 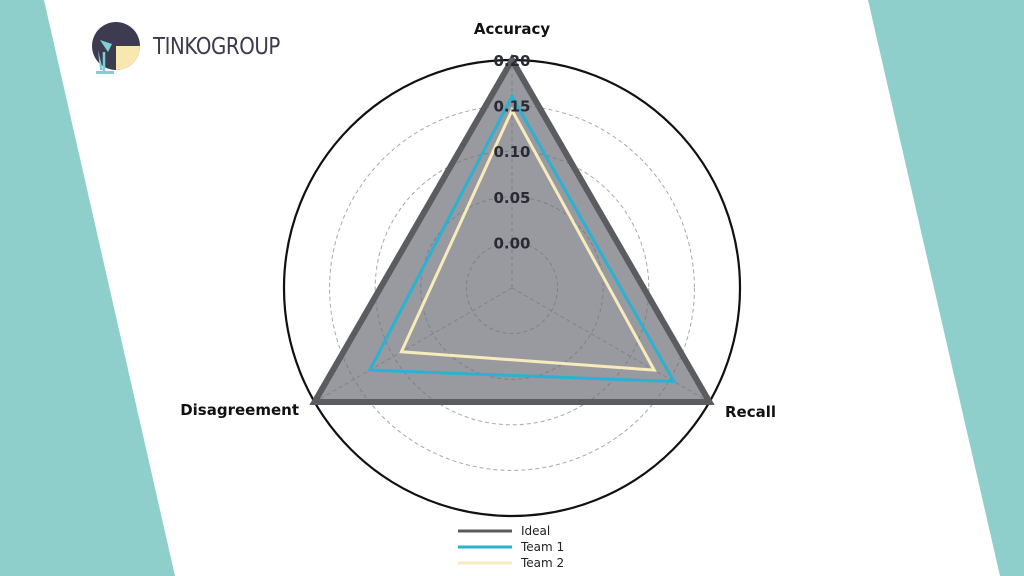 What do you see at coordinates (511, 107) in the screenshot?
I see `radial-tick-3: 0.15` at bounding box center [511, 107].